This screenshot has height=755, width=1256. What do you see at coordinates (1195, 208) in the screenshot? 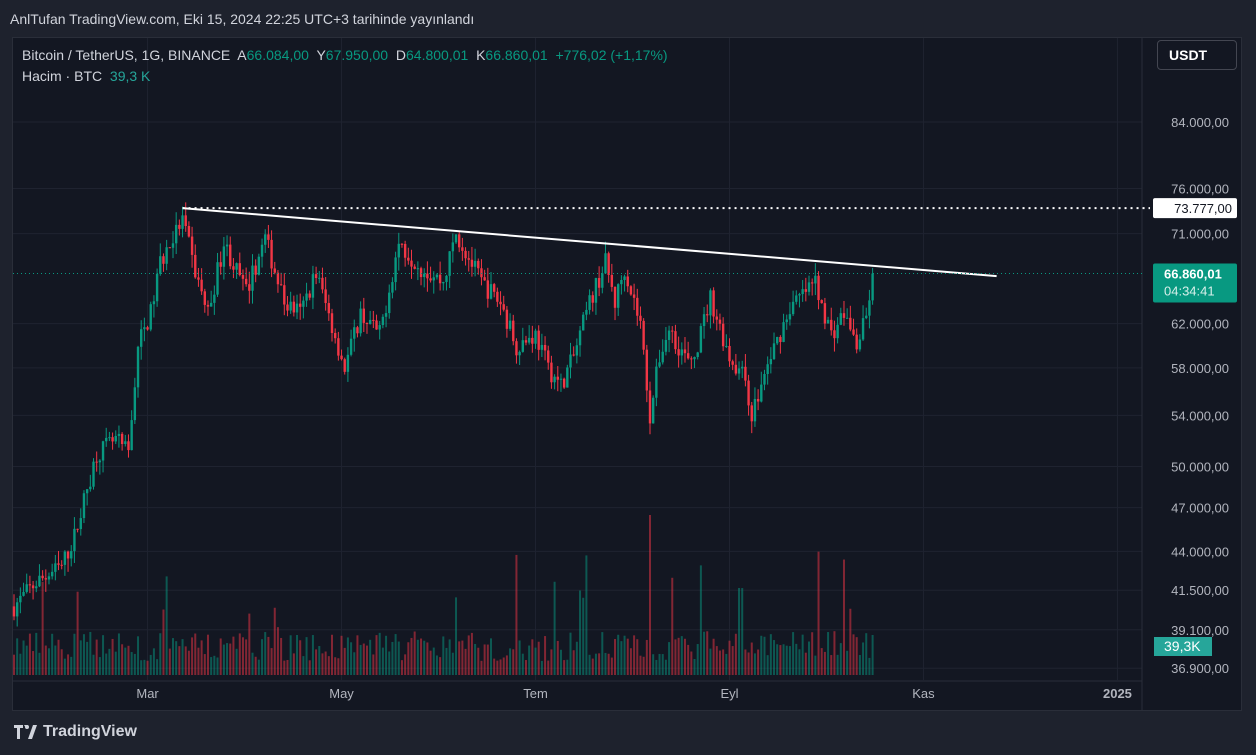
I see `level-price-tag` at bounding box center [1195, 208].